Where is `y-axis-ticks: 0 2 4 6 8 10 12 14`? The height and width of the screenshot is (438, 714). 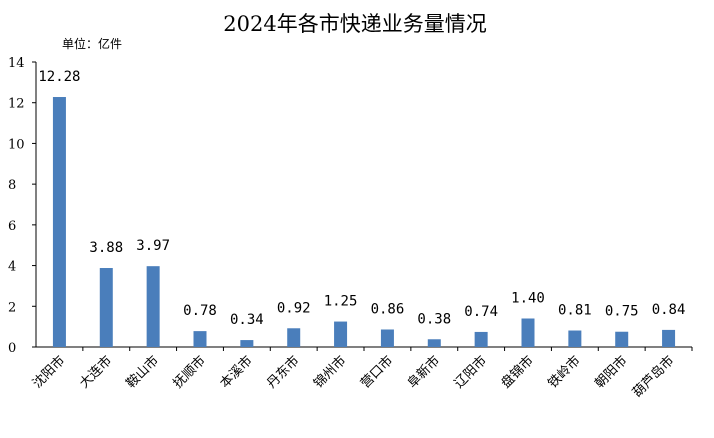
y-axis-ticks: 0 2 4 6 8 10 12 14 is located at coordinates (22, 206).